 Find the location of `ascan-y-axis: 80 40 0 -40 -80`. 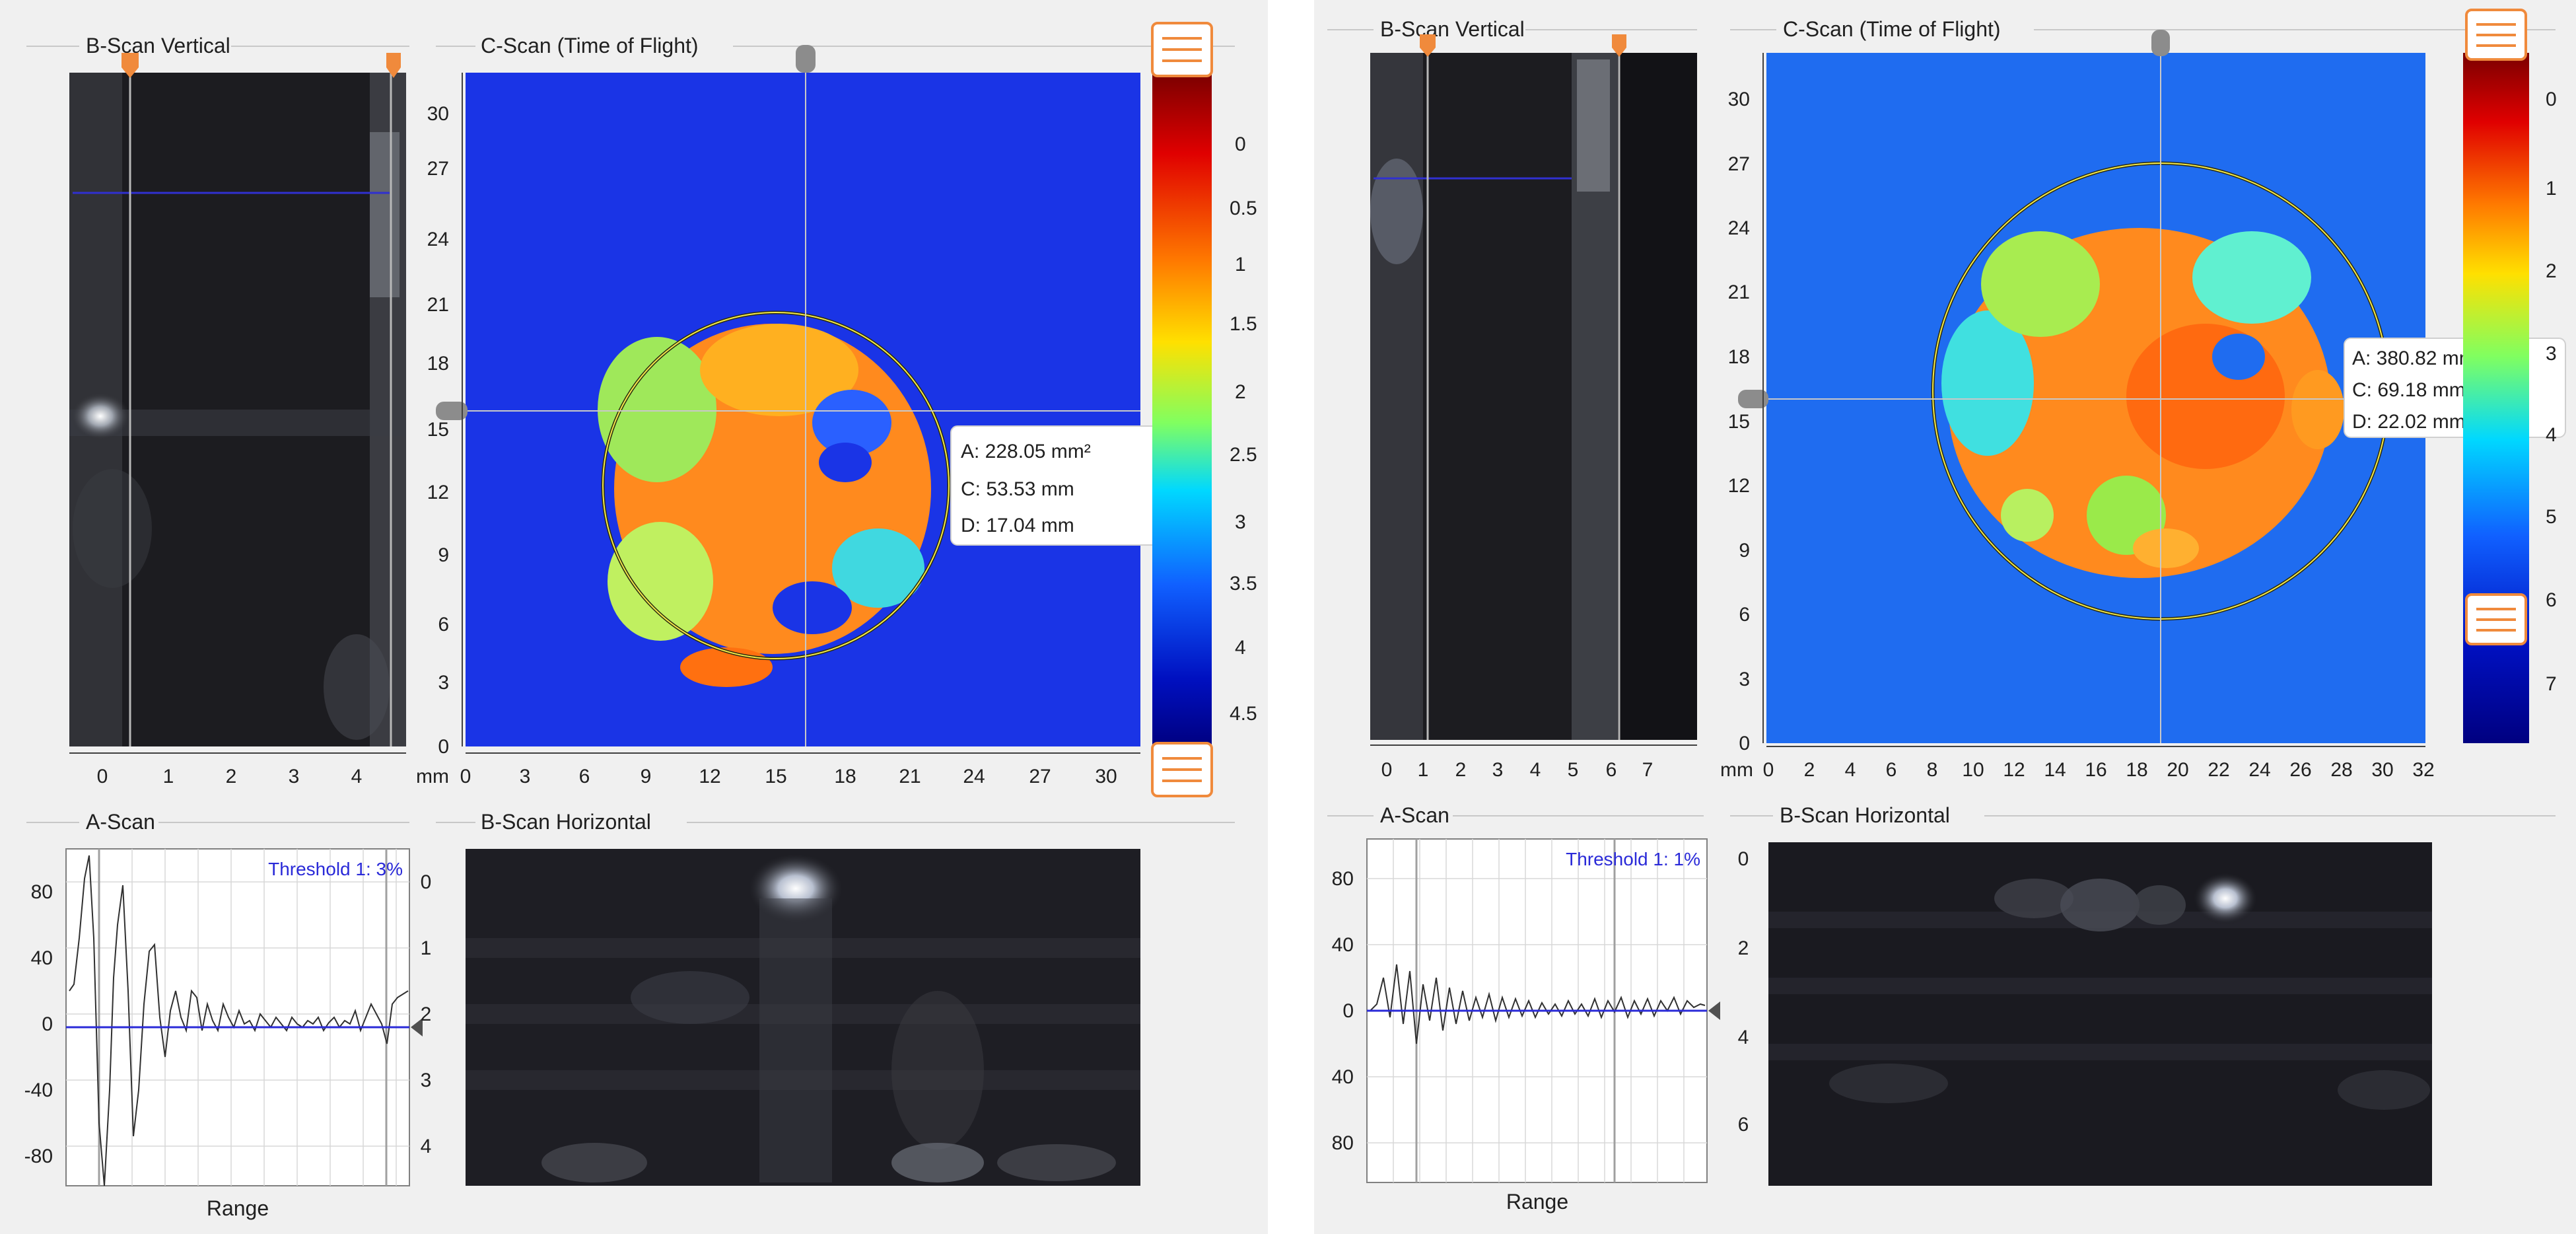

ascan-y-axis: 80 40 0 -40 -80 is located at coordinates (39, 1024).